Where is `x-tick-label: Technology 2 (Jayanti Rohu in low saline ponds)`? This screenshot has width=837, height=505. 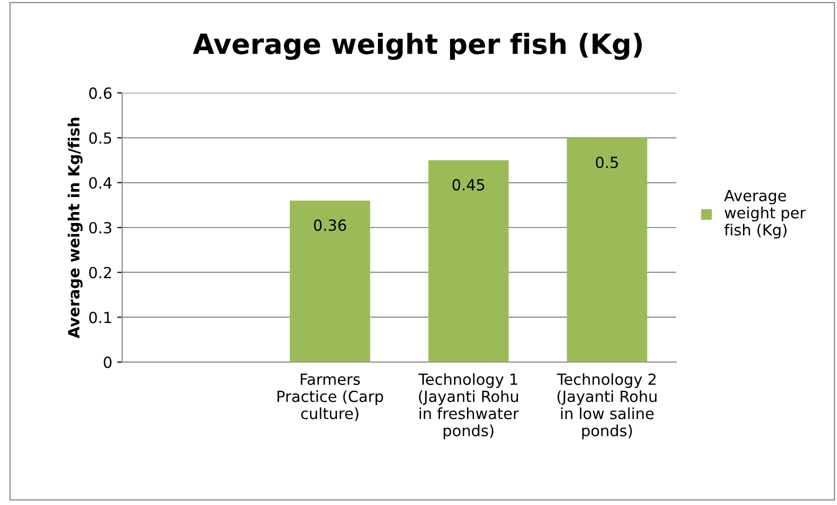 x-tick-label: Technology 2 (Jayanti Rohu in low saline ponds) is located at coordinates (606, 406).